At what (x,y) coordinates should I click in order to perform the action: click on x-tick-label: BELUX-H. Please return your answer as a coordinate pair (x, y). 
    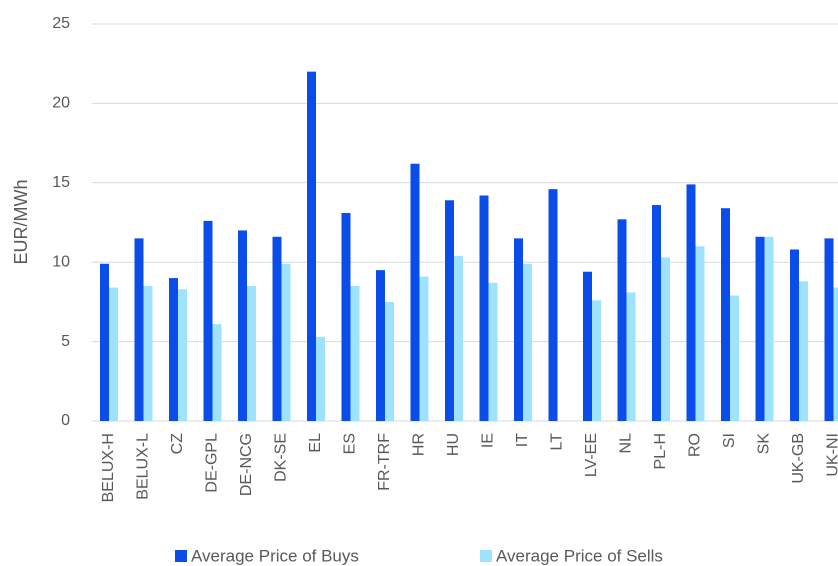
    Looking at the image, I should click on (108, 467).